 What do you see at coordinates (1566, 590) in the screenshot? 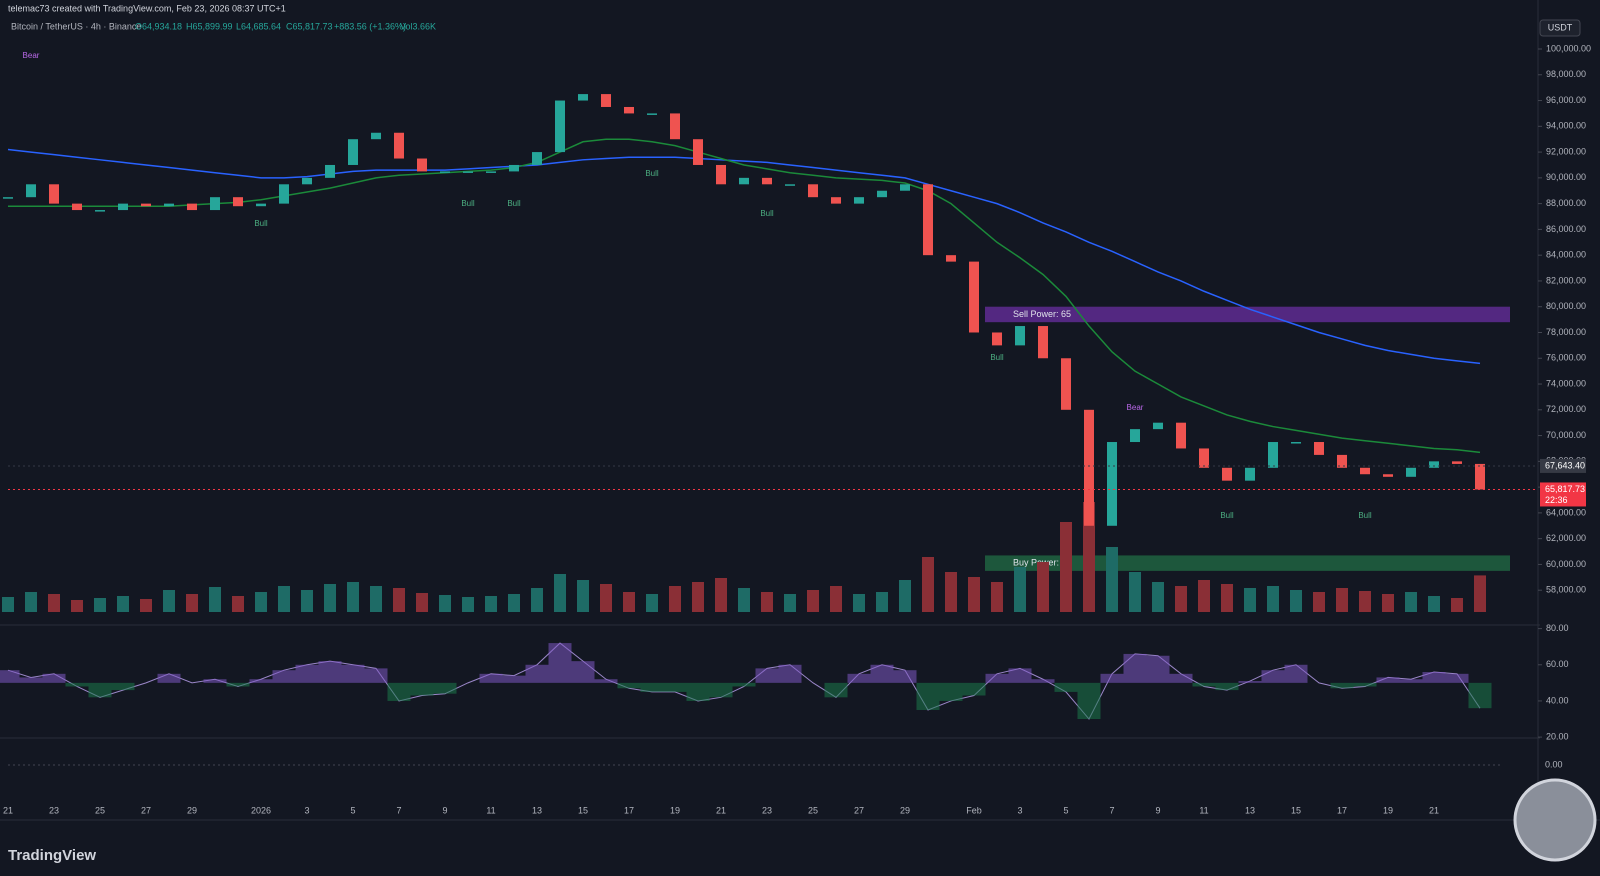
I see `y-tick-label: 58,000.00` at bounding box center [1566, 590].